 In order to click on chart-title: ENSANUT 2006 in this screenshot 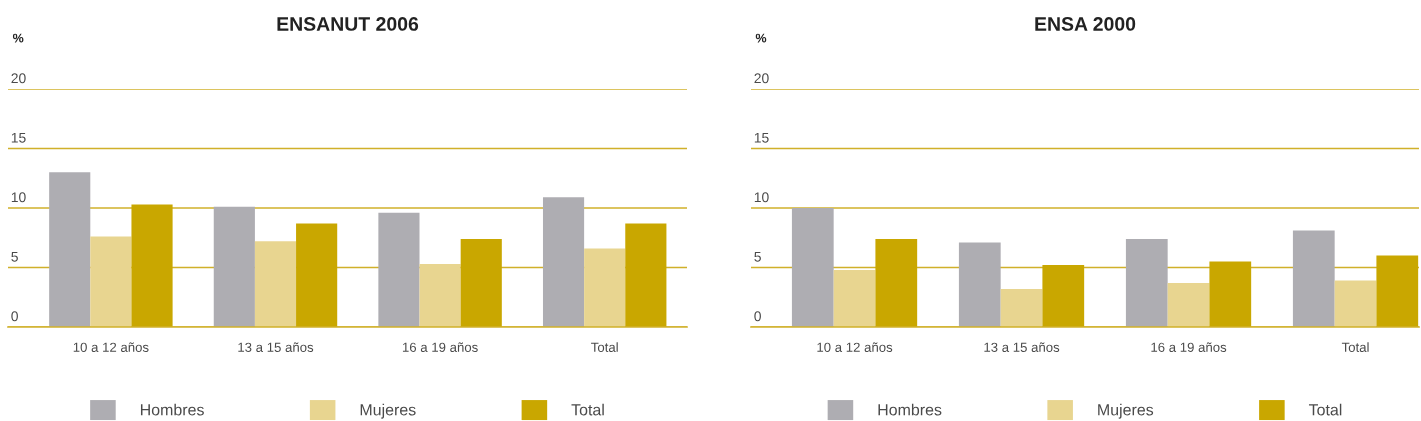, I will do `click(348, 24)`.